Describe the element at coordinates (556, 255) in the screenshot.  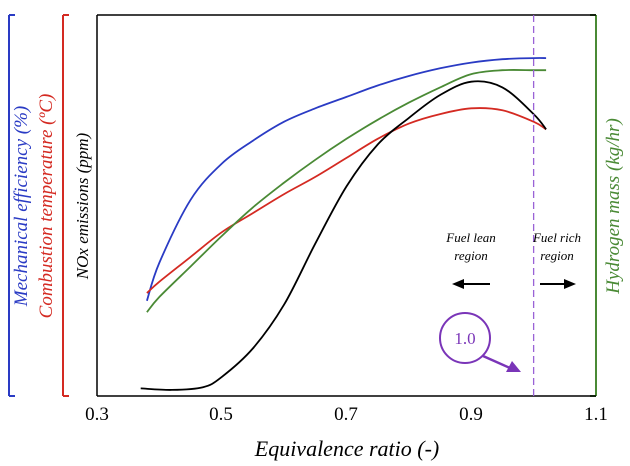
I see `fuel-rich-label: region` at that location.